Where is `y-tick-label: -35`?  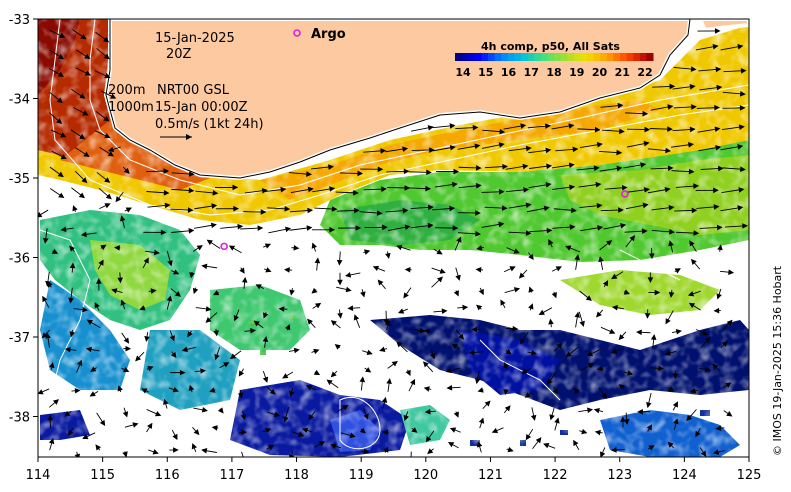 y-tick-label: -35 is located at coordinates (19, 179).